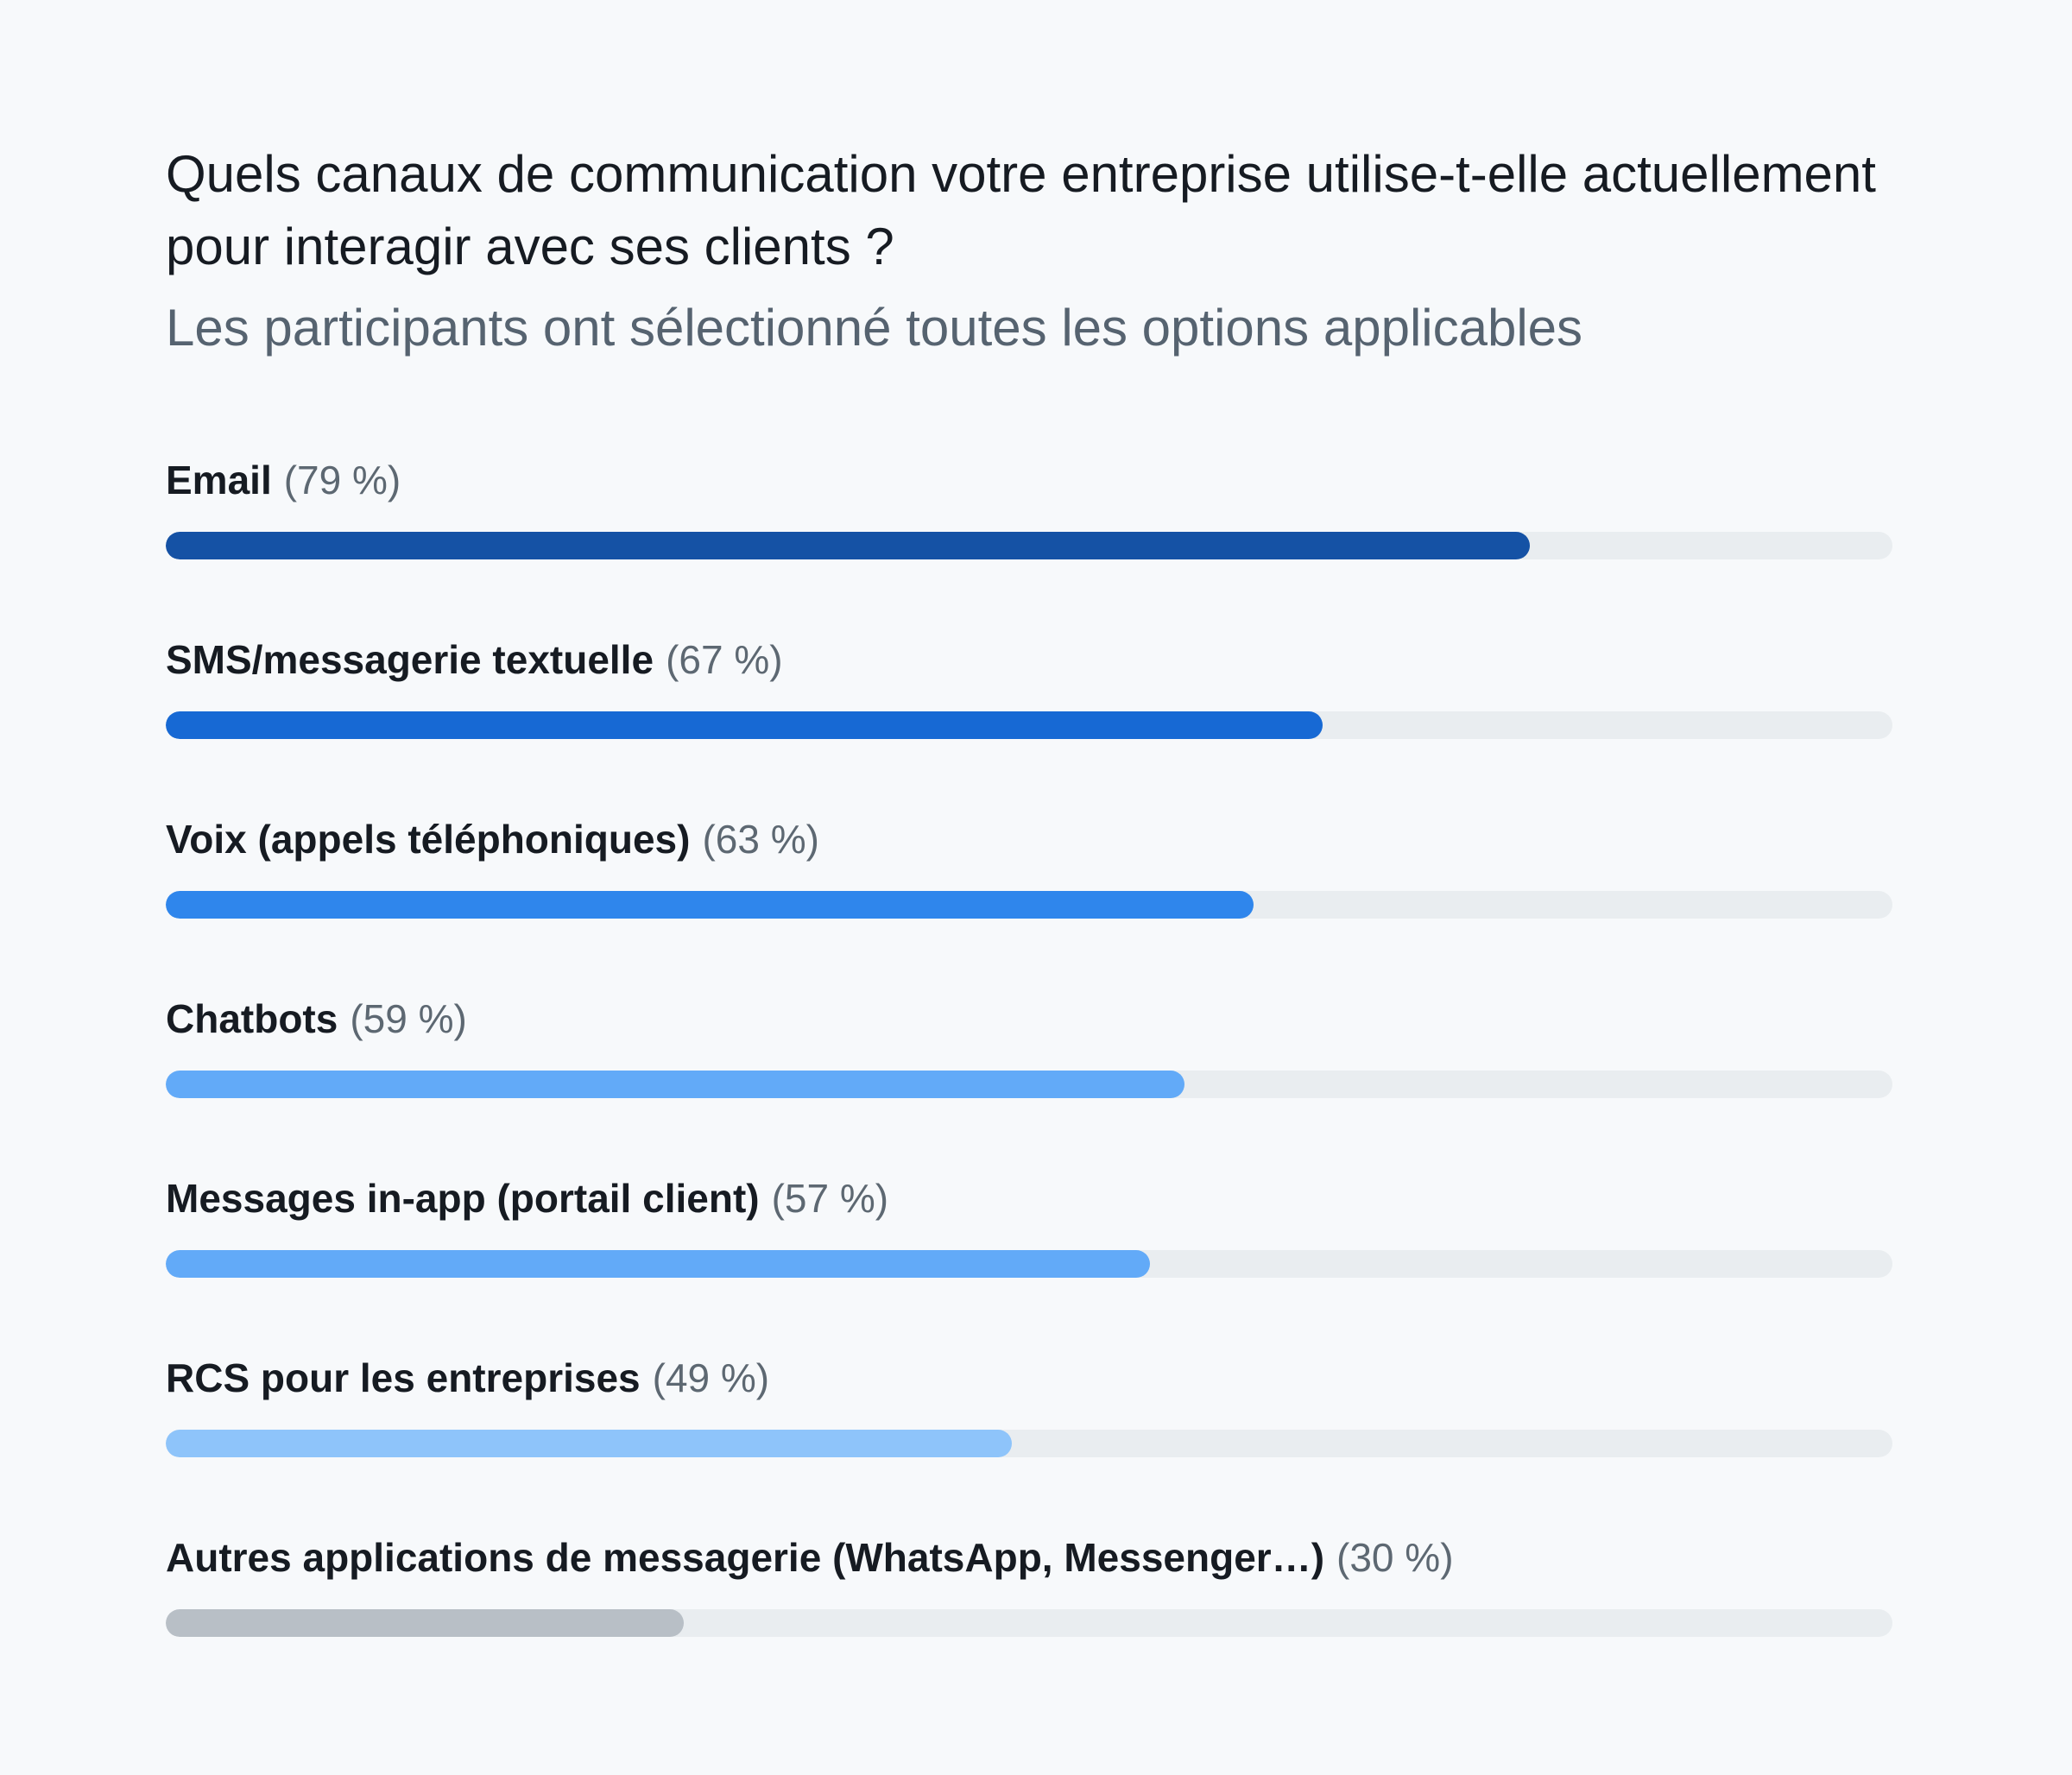 The height and width of the screenshot is (1775, 2072). I want to click on category-label: RCS pour les entreprises, so click(403, 1377).